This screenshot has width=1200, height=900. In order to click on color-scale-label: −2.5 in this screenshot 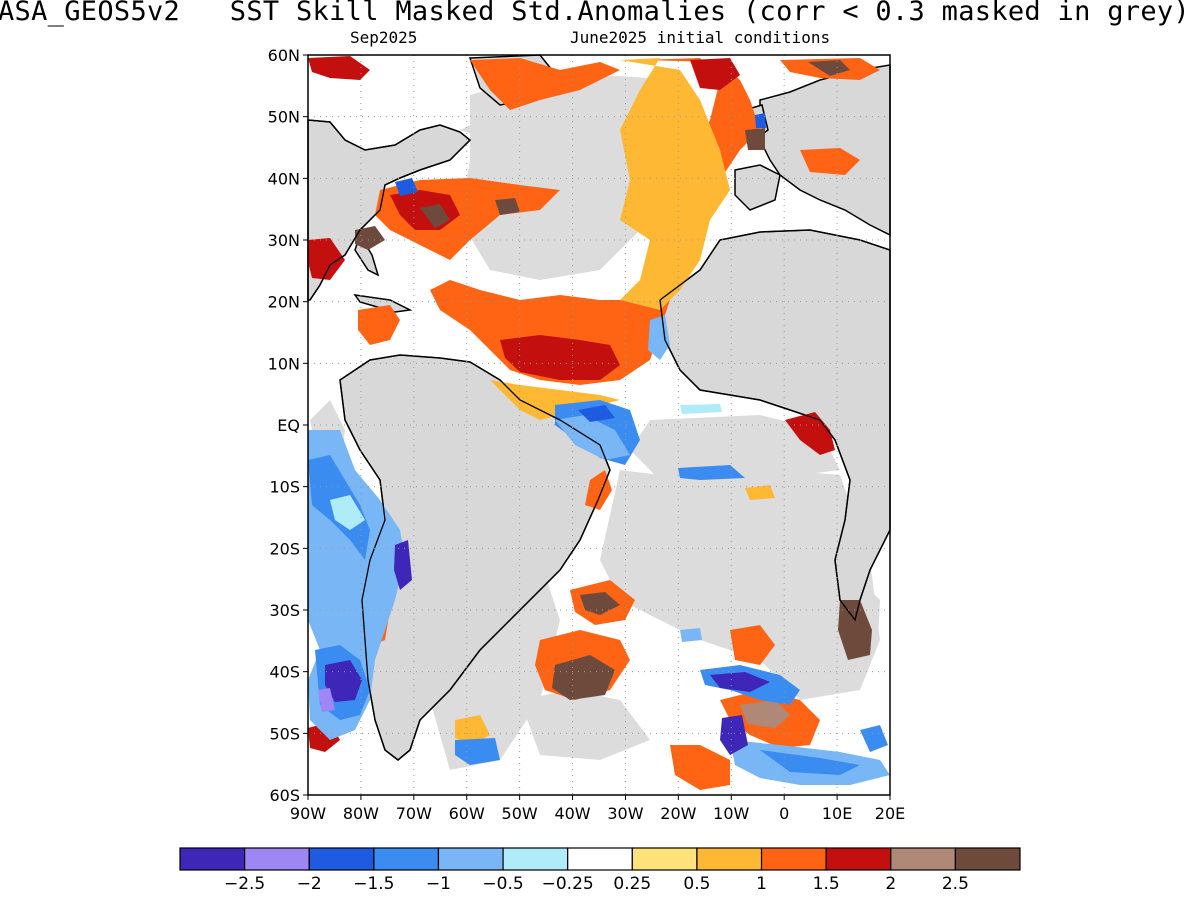, I will do `click(244, 884)`.